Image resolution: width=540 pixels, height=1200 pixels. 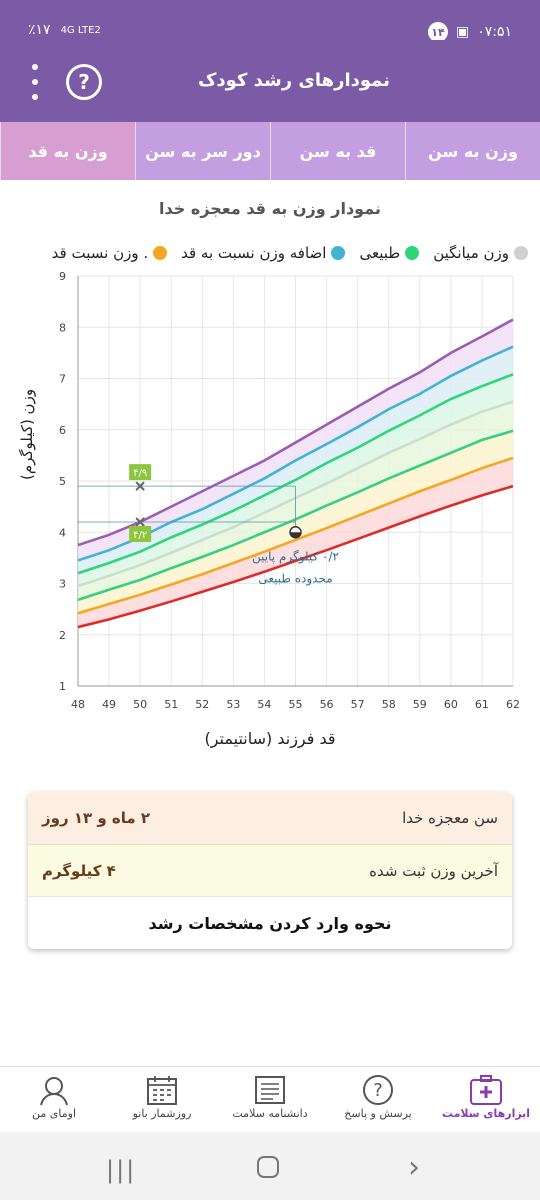 I want to click on y-tick-label: 1, so click(x=62, y=686).